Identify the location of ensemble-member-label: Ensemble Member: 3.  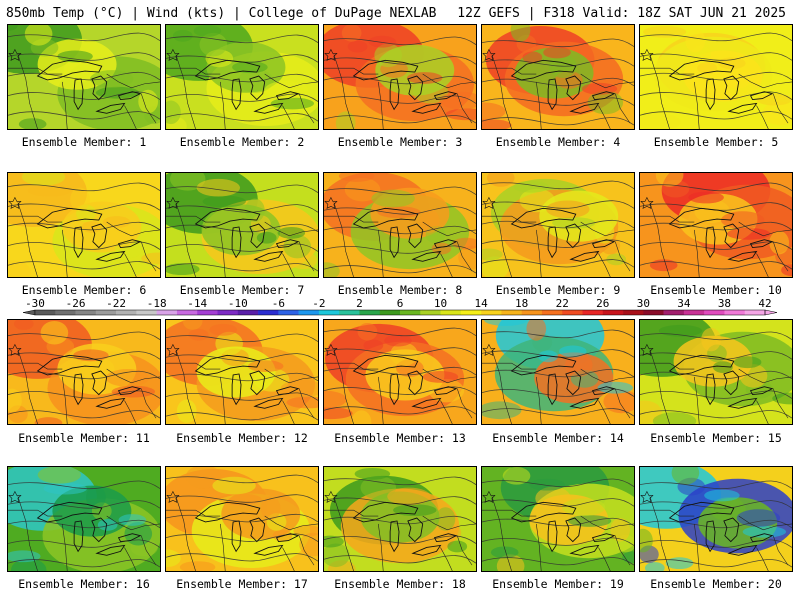
(400, 142).